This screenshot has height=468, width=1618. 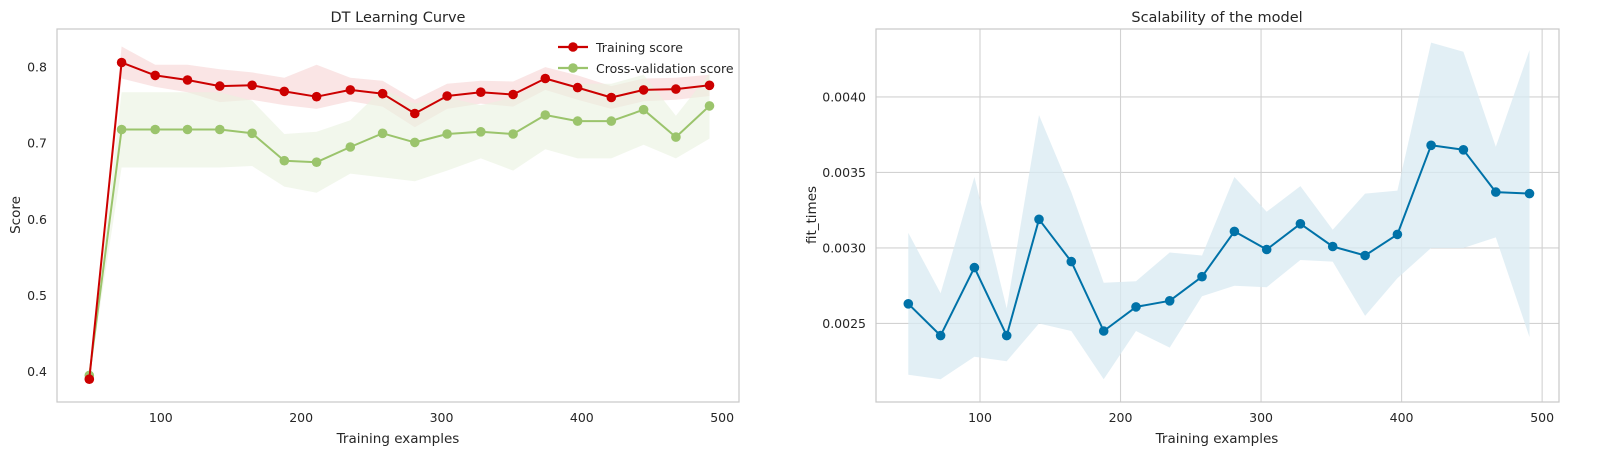 I want to click on left-x-tick-label: 400, so click(x=582, y=417).